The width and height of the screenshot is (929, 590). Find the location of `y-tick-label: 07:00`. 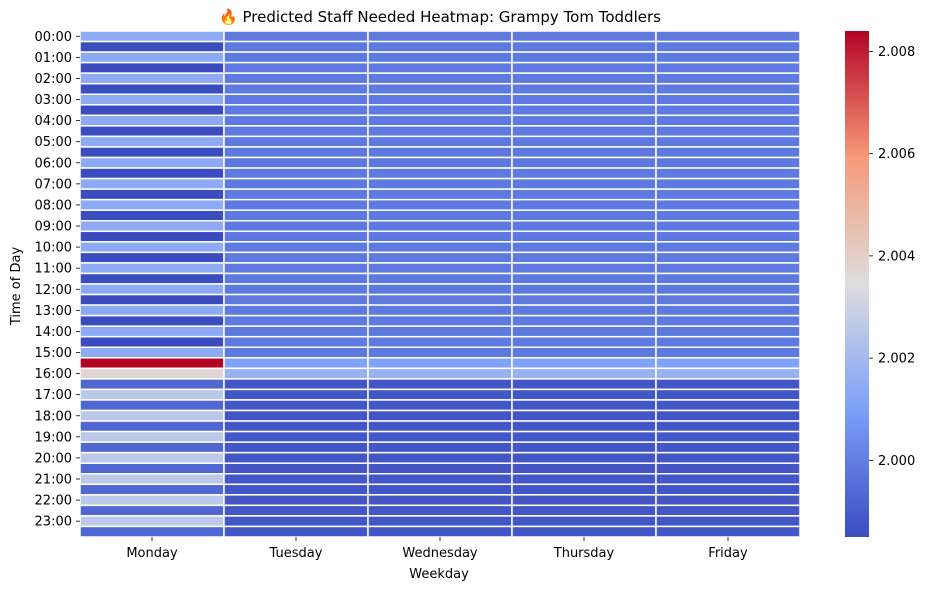

y-tick-label: 07:00 is located at coordinates (53, 184).